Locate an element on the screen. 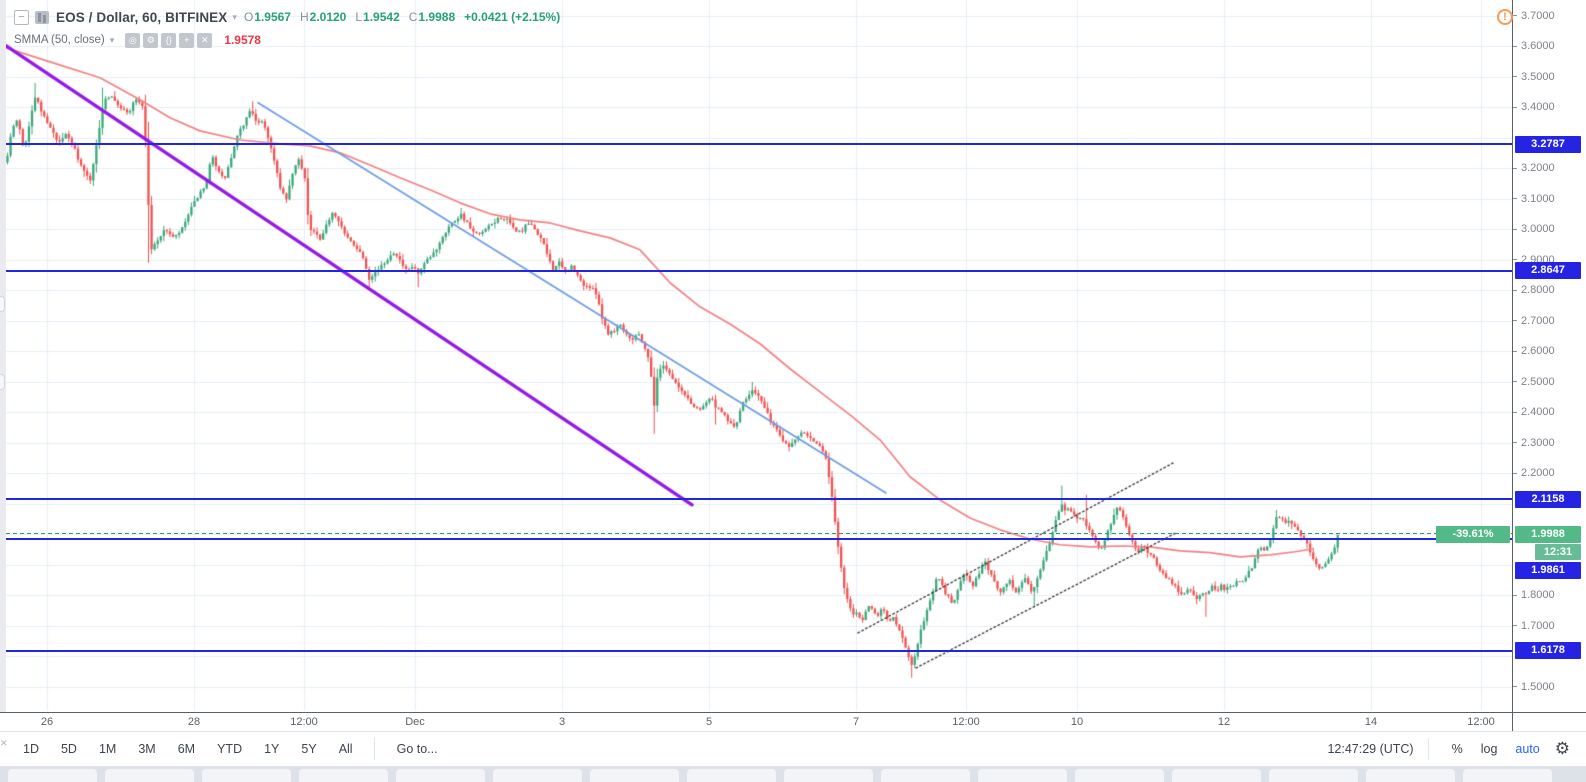 The width and height of the screenshot is (1586, 782). symbol-title: EOS / Dollar, 60, BITFINEX is located at coordinates (142, 17).